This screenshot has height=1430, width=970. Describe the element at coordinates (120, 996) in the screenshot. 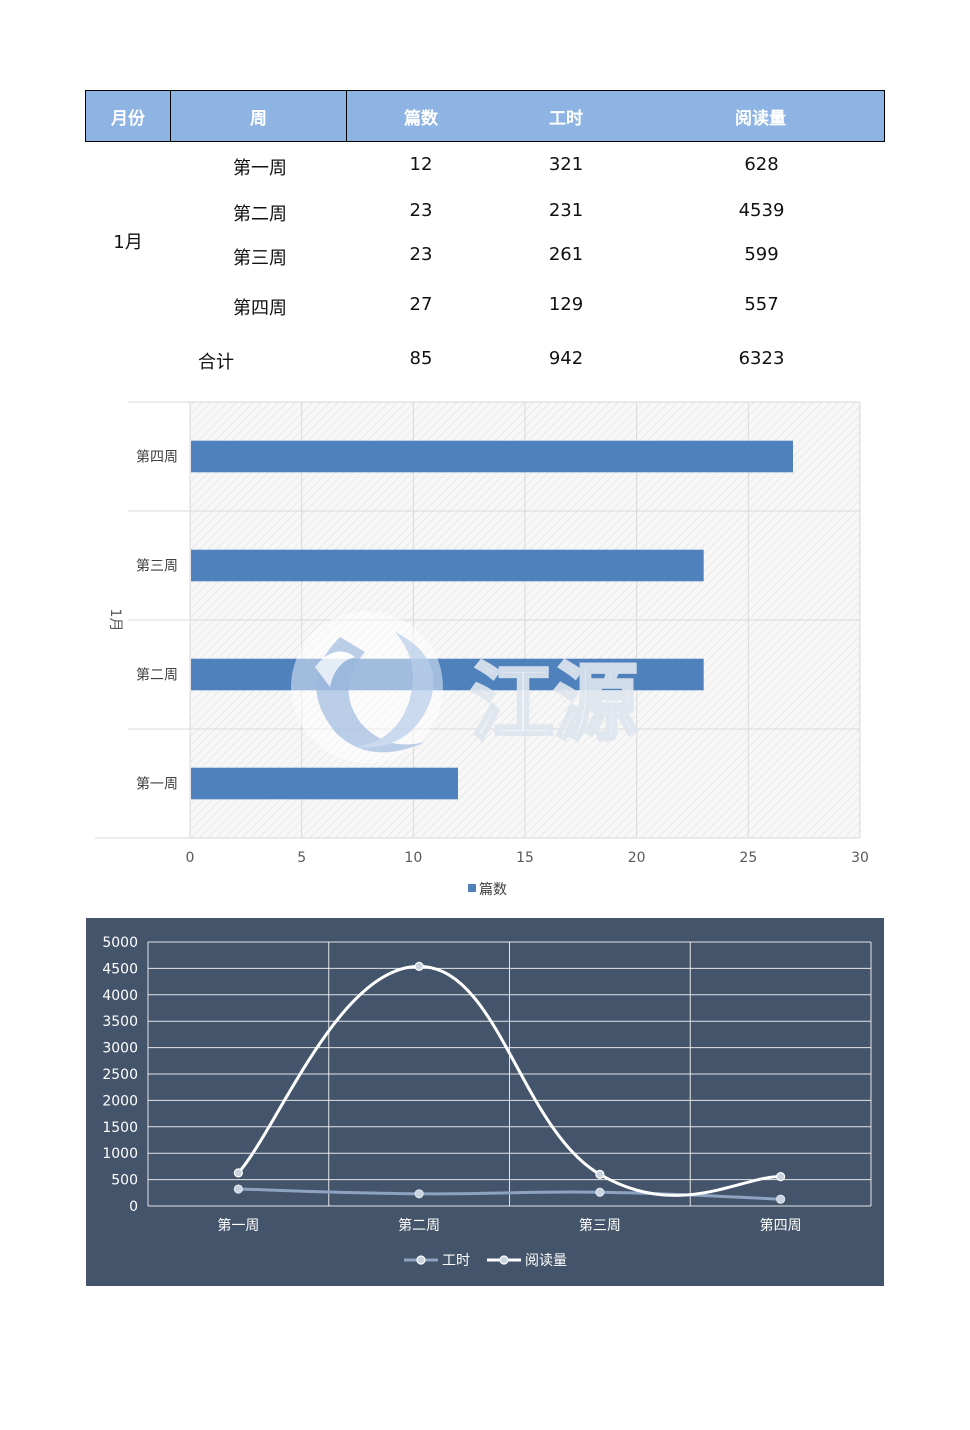

I see `y-tick-label: 4000` at that location.